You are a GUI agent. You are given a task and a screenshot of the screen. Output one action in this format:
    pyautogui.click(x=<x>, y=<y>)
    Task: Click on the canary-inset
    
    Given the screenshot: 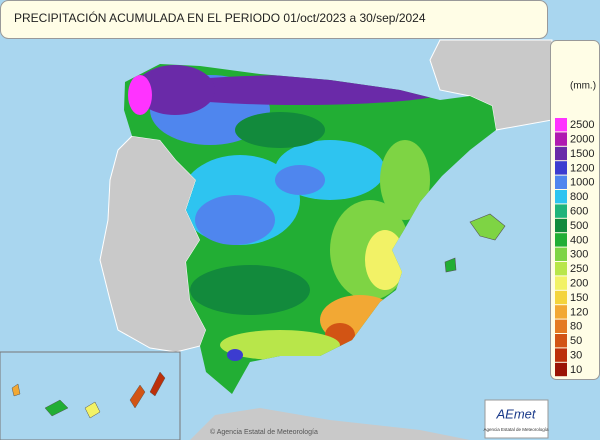 What is the action you would take?
    pyautogui.click(x=90, y=395)
    